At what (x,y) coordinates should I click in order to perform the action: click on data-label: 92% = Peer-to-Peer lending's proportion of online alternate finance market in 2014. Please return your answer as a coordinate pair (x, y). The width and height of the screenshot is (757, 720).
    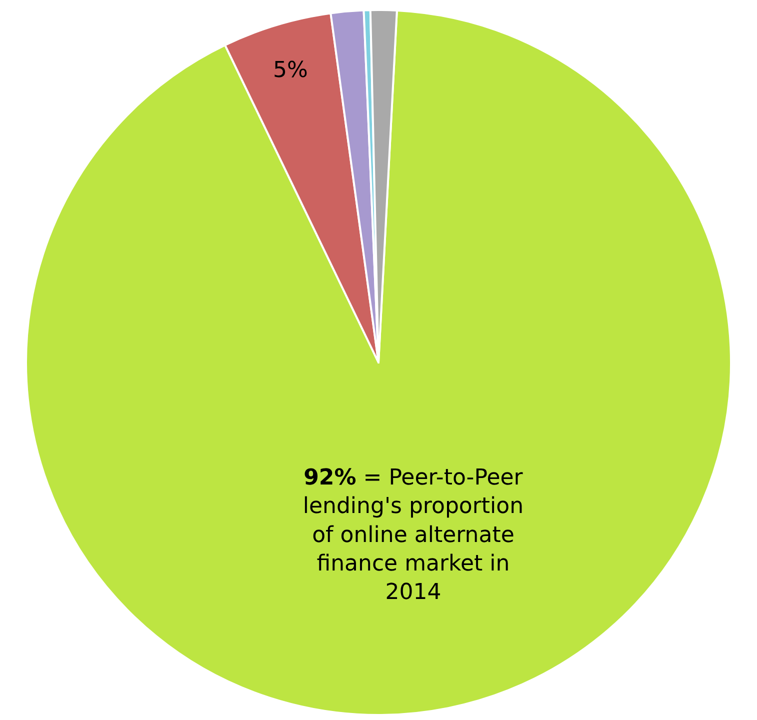
    Looking at the image, I should click on (413, 535).